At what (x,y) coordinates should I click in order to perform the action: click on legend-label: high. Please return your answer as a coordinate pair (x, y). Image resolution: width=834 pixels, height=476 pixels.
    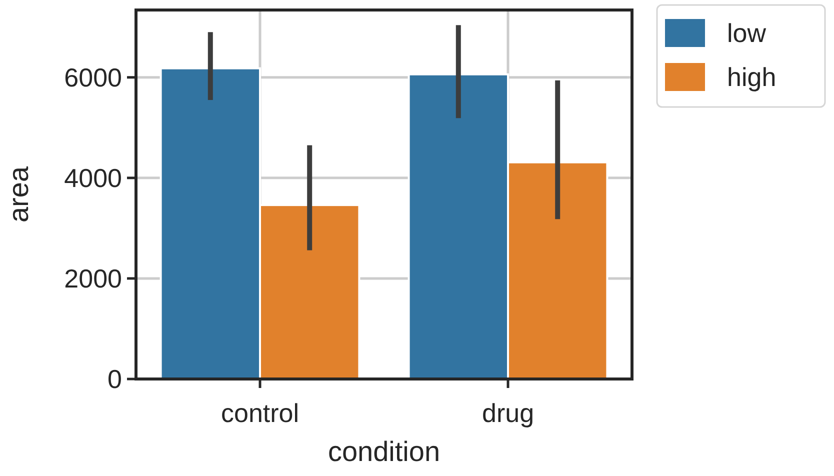
    Looking at the image, I should click on (751, 77).